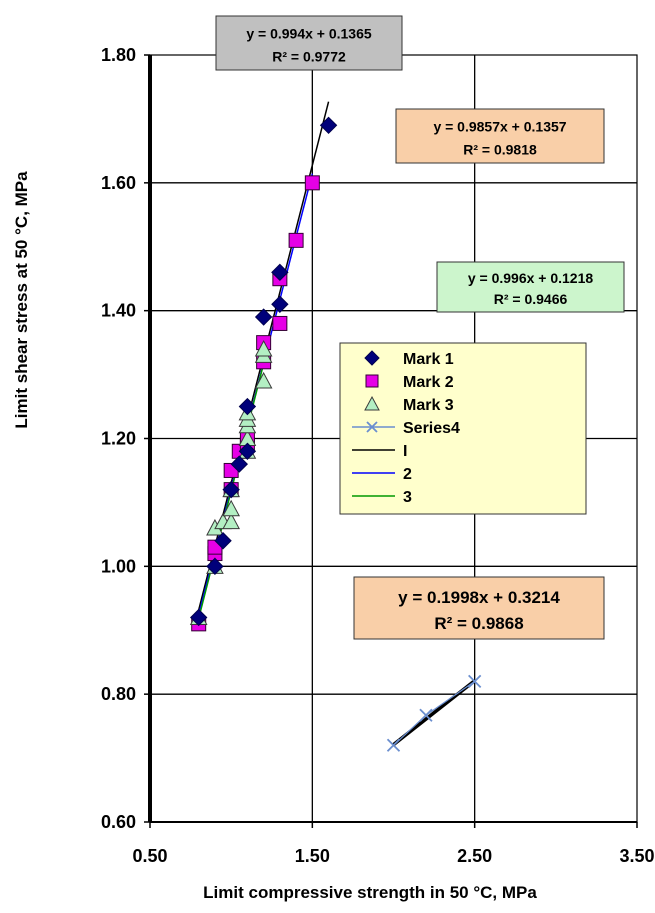  I want to click on legend-label: Mark 3, so click(428, 405).